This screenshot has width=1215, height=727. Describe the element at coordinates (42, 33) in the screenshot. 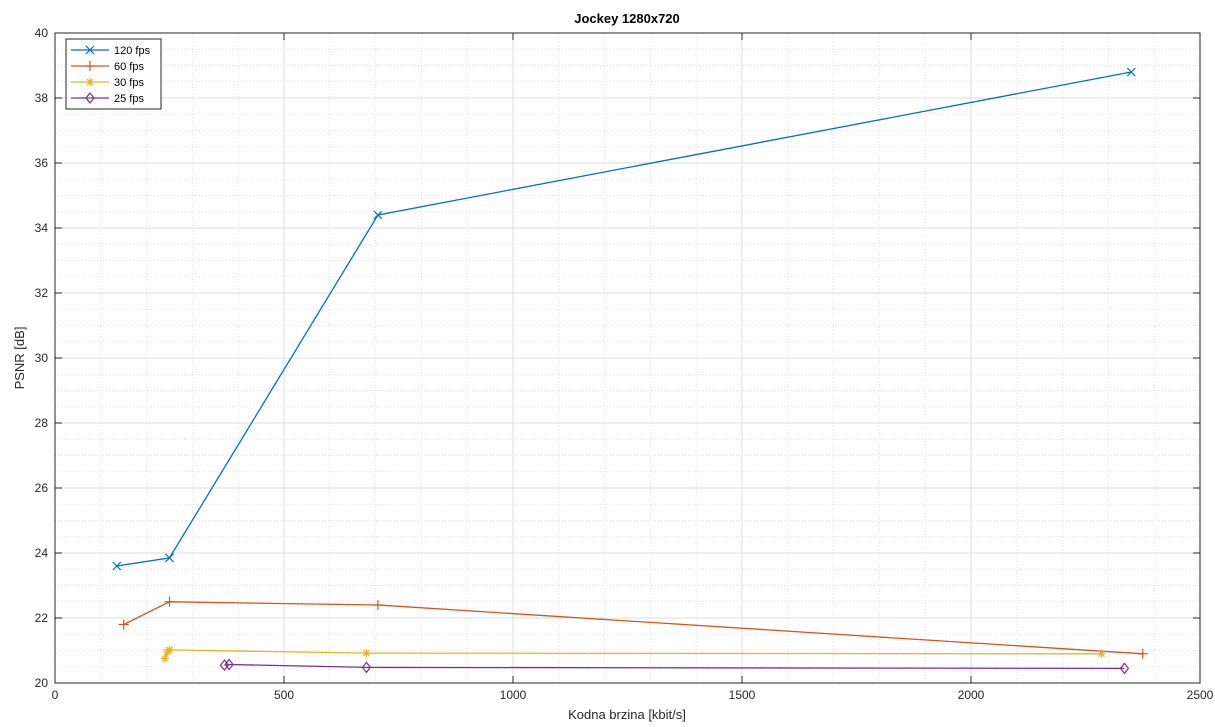

I see `y-tick-label: 40` at that location.